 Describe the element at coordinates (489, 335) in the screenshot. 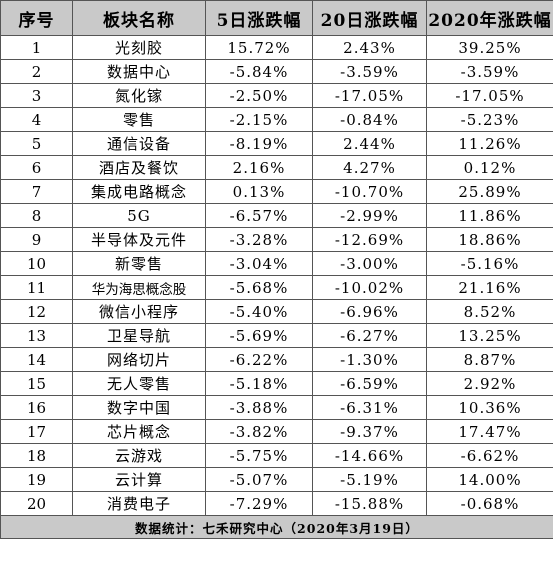

I see `change-2020: 13.25%` at that location.